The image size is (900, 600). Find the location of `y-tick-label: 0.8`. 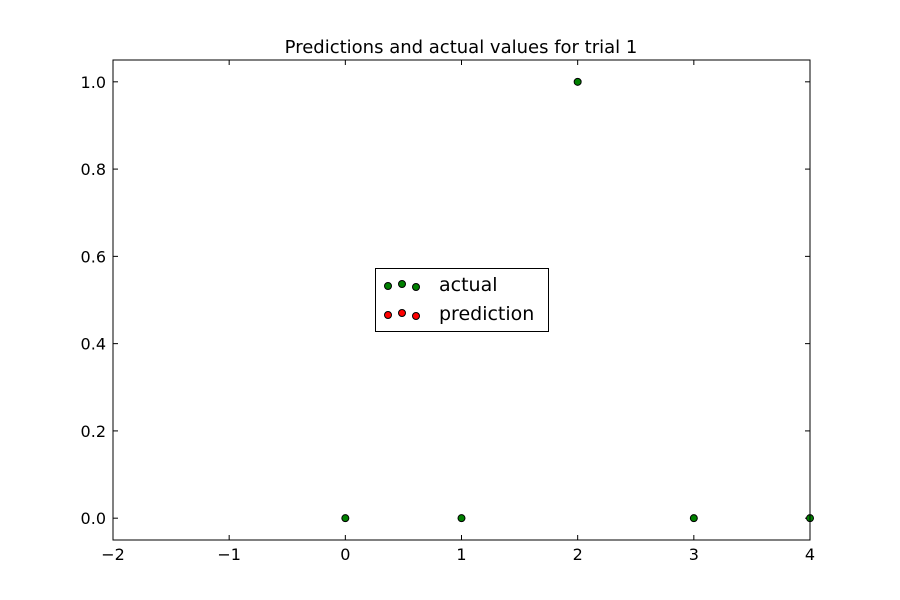

y-tick-label: 0.8 is located at coordinates (93, 169).